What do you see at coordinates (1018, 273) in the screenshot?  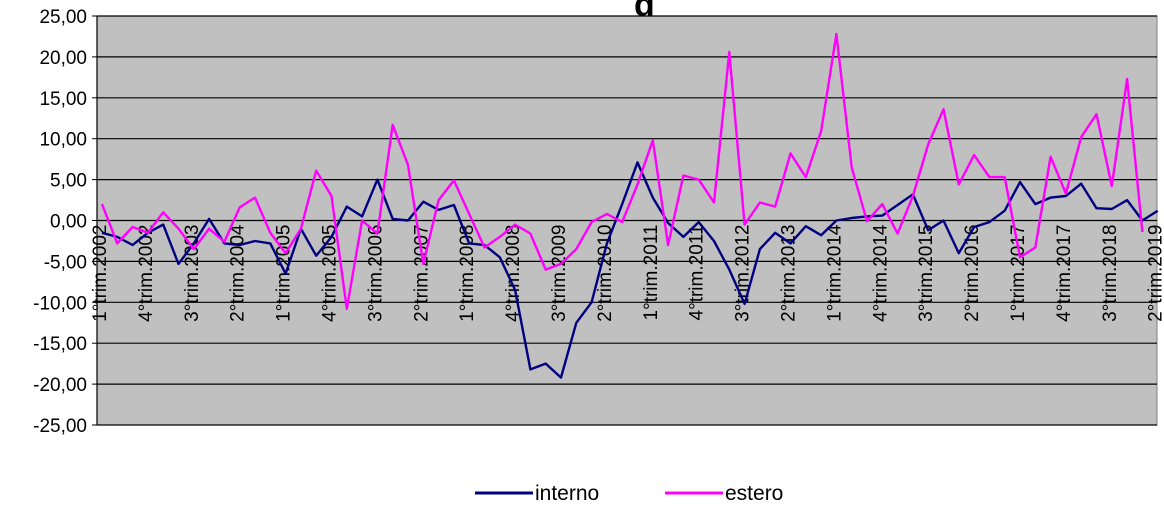 I see `x-tick-label: 1°trim.2017` at bounding box center [1018, 273].